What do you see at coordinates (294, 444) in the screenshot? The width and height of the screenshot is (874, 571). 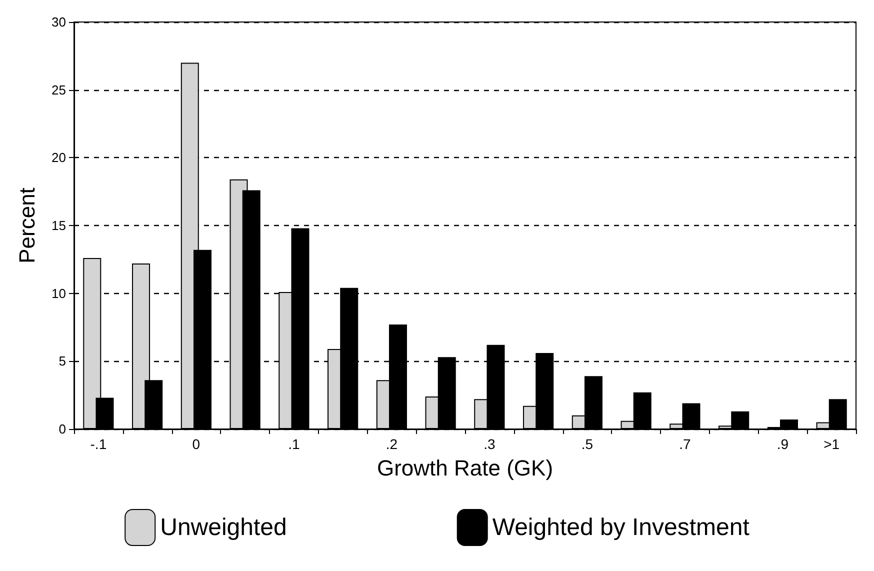 I see `x-tick-label: .1` at bounding box center [294, 444].